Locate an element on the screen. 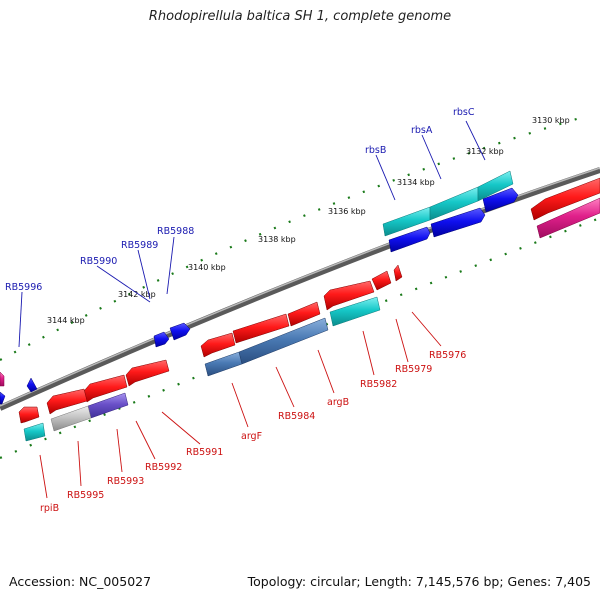 The image size is (600, 600). gene-feature-RB5996 is located at coordinates (32, 385).